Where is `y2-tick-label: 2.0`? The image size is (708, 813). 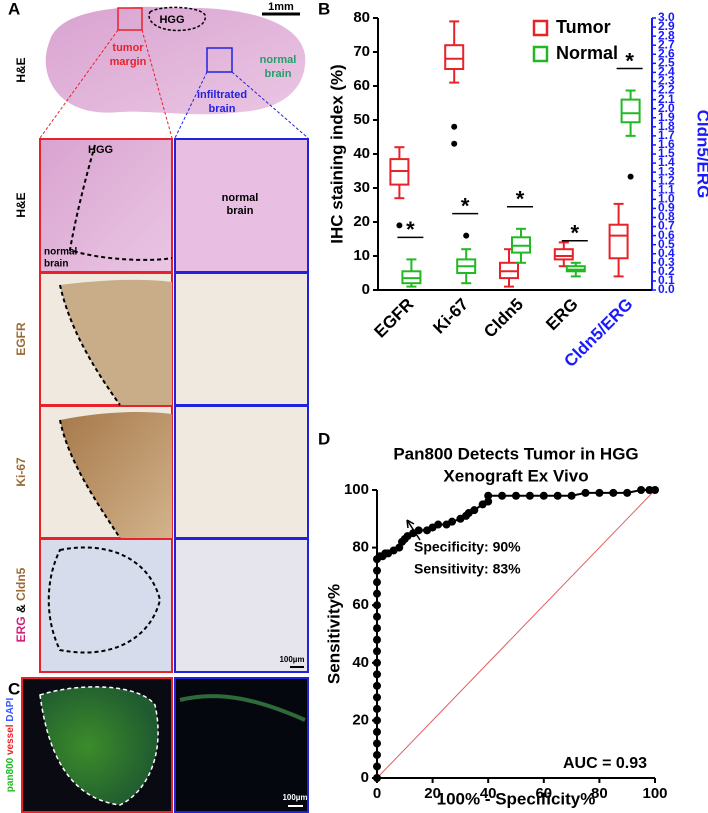 y2-tick-label: 2.0 is located at coordinates (666, 108).